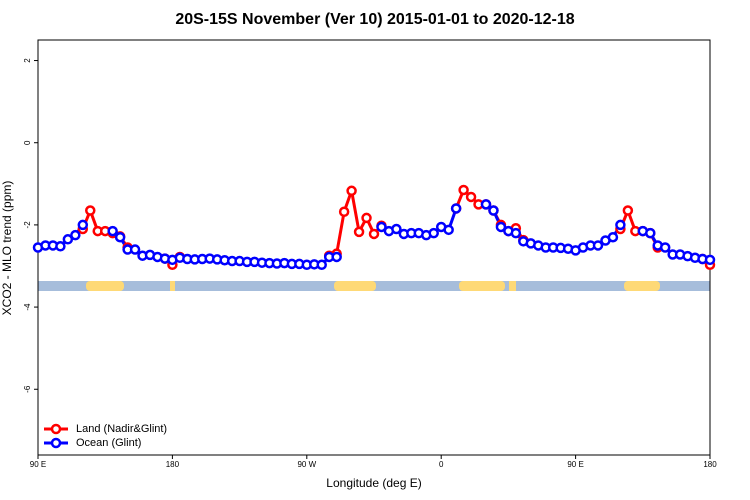 The image size is (750, 500). Describe the element at coordinates (441, 464) in the screenshot. I see `x-tick-label: 0` at that location.